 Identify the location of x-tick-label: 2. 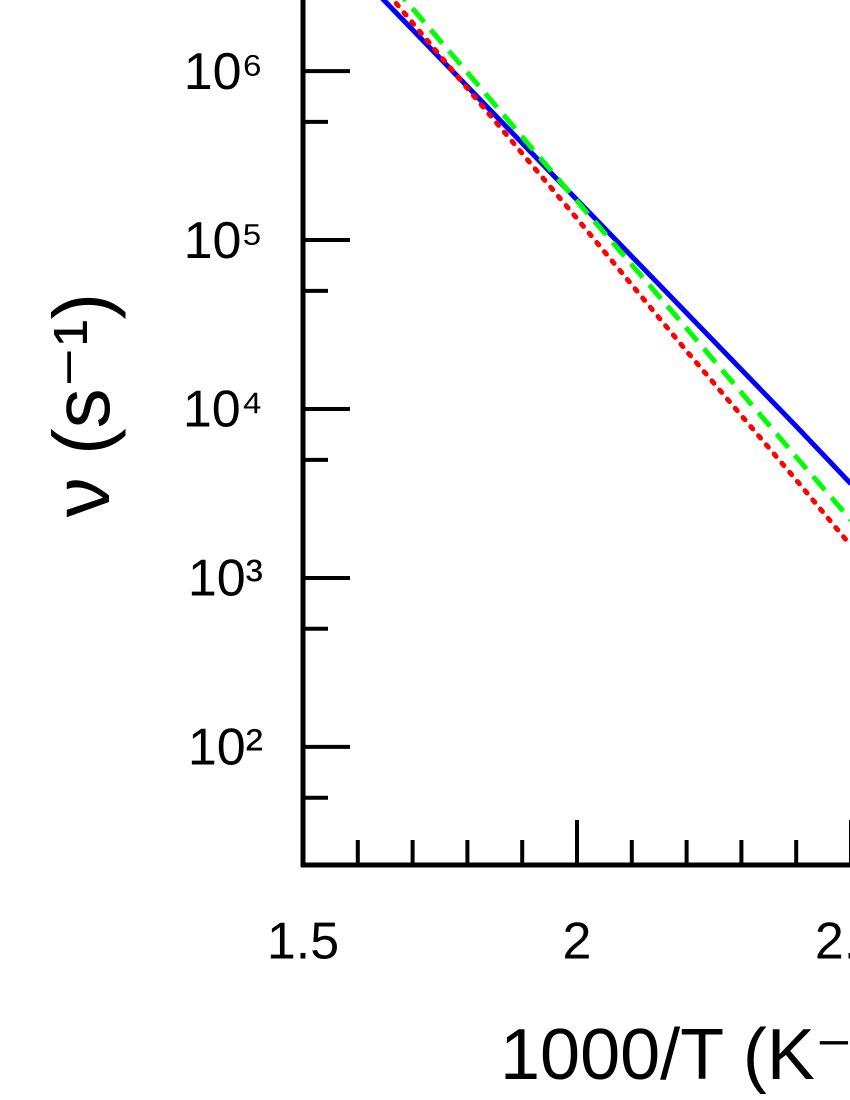
(577, 942).